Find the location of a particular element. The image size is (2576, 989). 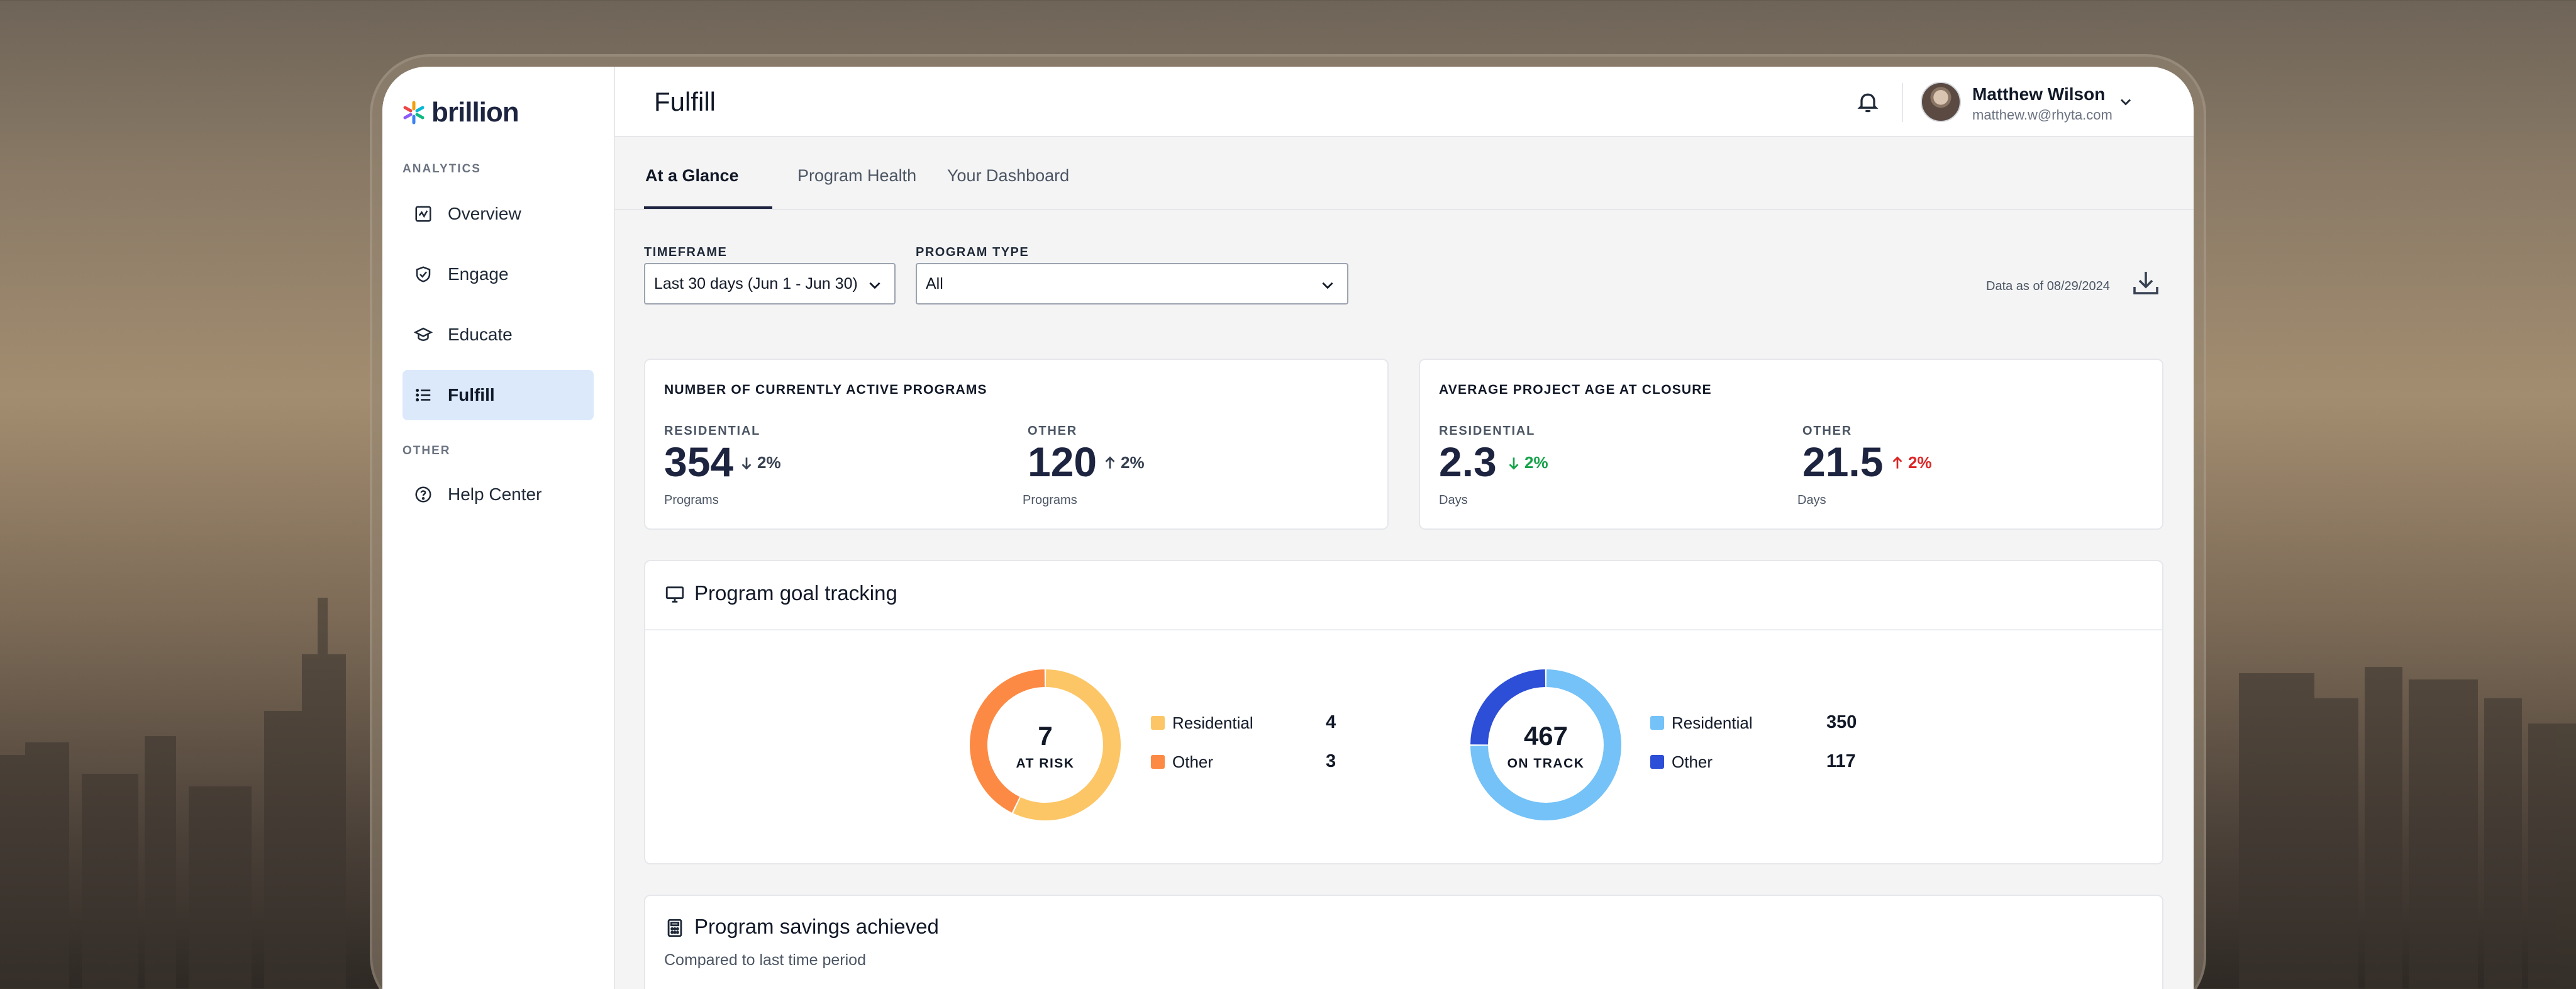

legend-value-residential: 350 is located at coordinates (1841, 722).